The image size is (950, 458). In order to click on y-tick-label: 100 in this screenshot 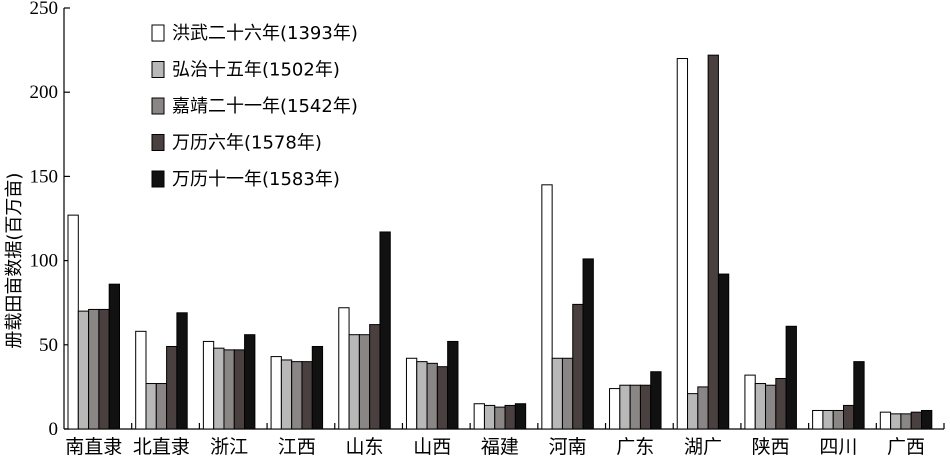, I will do `click(44, 261)`.